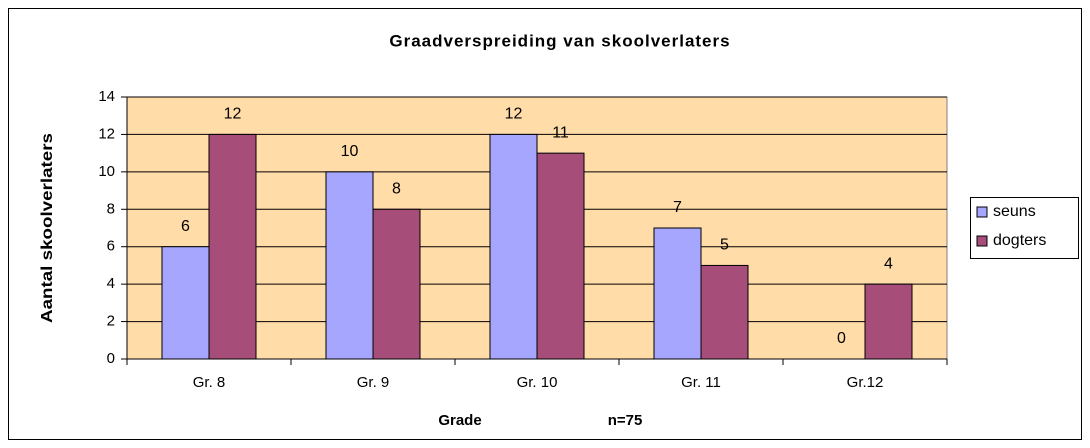 This screenshot has height=448, width=1090. Describe the element at coordinates (841, 338) in the screenshot. I see `data-label: 0` at that location.